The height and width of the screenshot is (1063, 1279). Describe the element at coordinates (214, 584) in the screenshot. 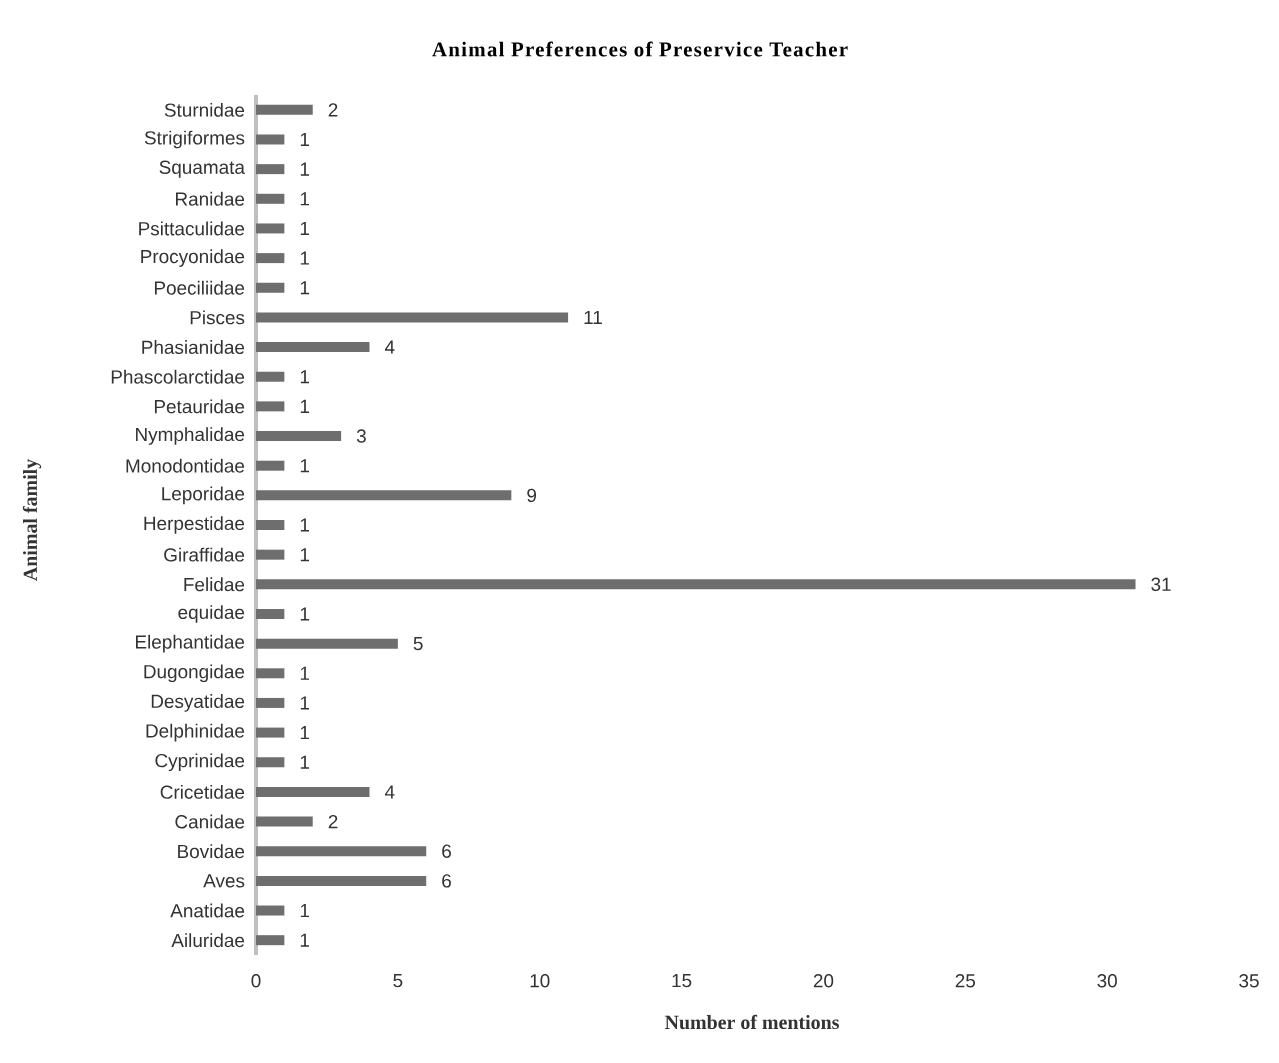

I see `y-tick-label: Felidae` at that location.